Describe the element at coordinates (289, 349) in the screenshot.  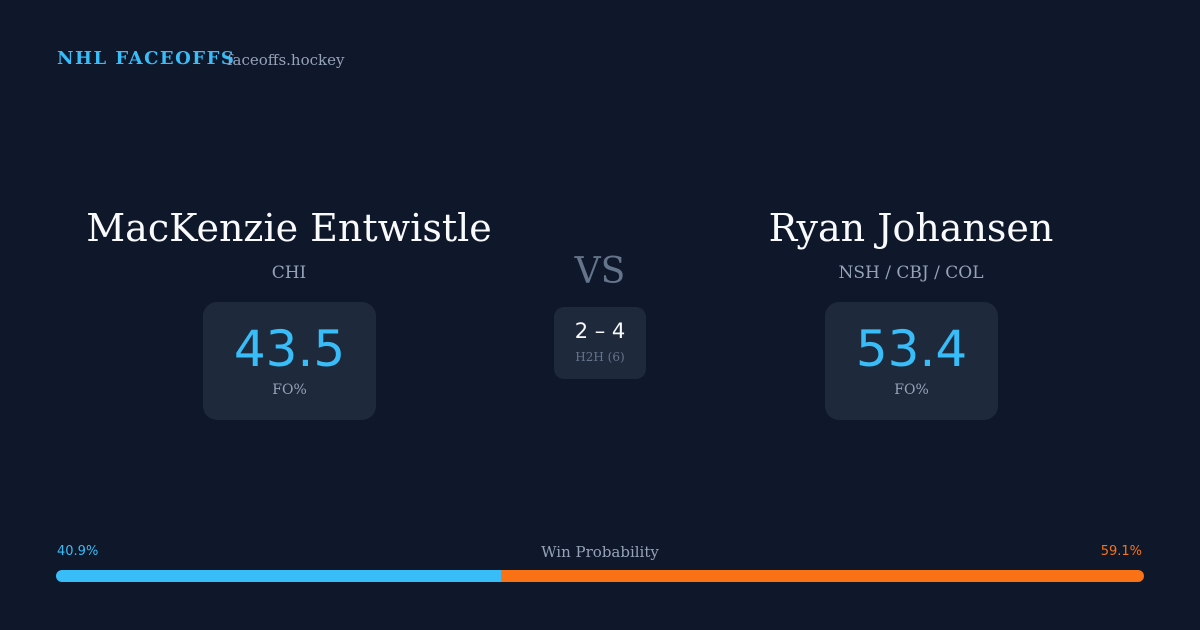
I see `fo-pct: 43.5` at that location.